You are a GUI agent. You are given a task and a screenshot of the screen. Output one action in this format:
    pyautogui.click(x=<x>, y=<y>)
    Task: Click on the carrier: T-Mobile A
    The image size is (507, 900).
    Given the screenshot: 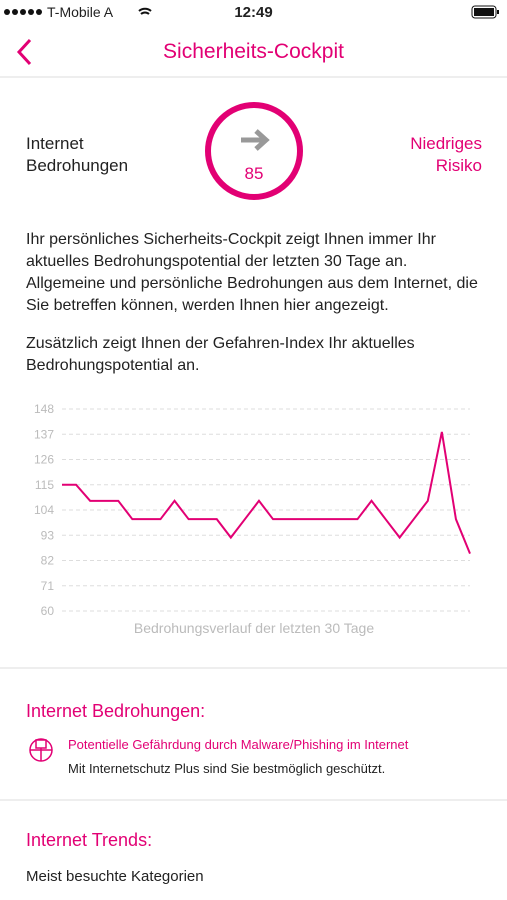 What is the action you would take?
    pyautogui.click(x=80, y=12)
    